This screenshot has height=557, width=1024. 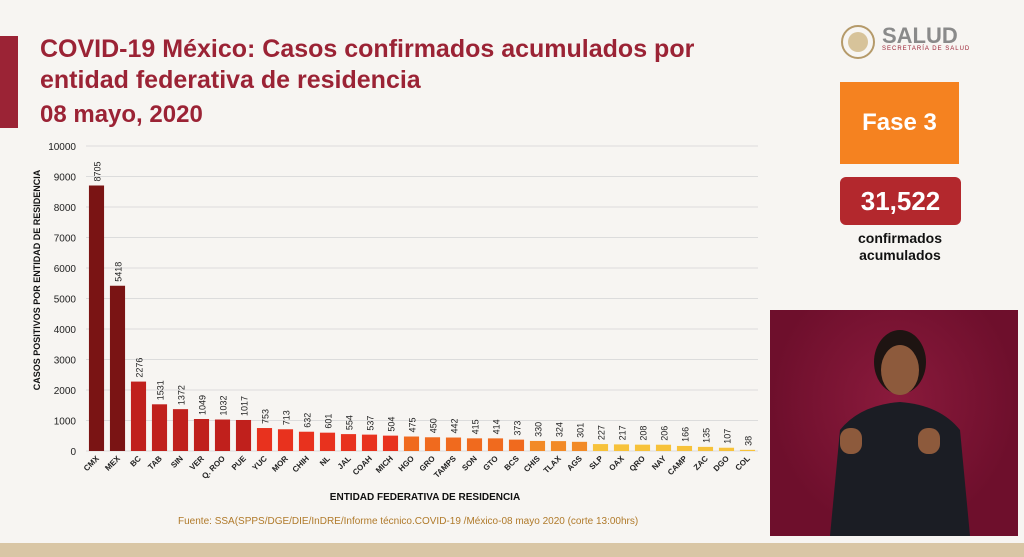 I want to click on x-tick-label: Q. ROO, so click(x=213, y=467).